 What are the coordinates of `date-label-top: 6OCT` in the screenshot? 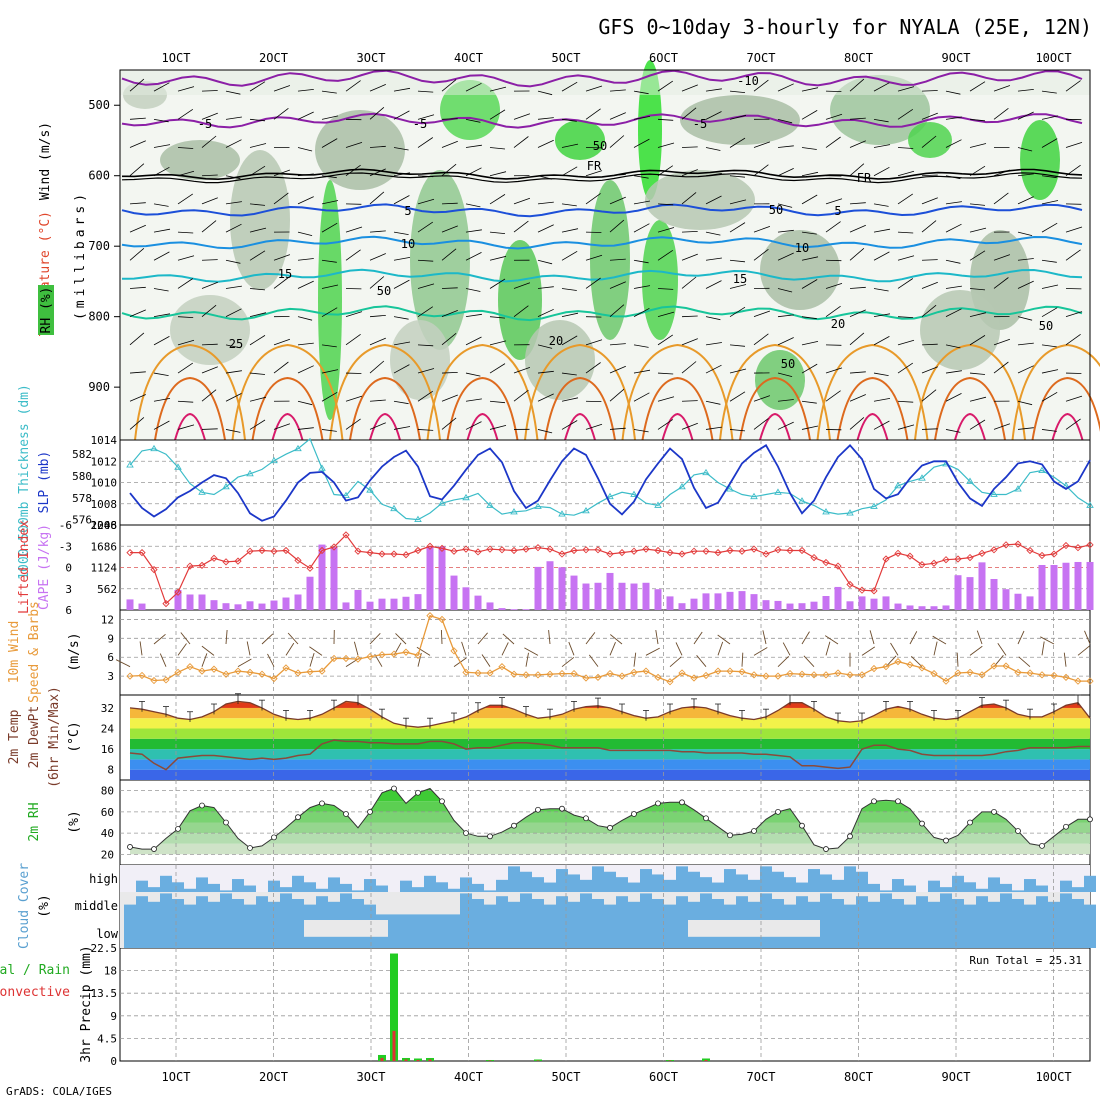 It's located at (663, 58).